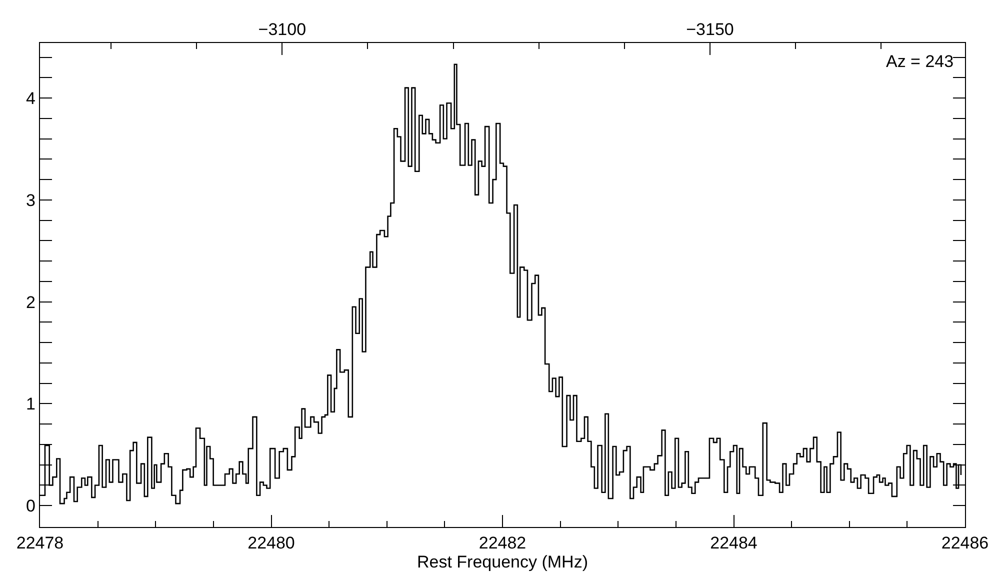 The height and width of the screenshot is (588, 1000). I want to click on annotation: Az = 243, so click(920, 61).